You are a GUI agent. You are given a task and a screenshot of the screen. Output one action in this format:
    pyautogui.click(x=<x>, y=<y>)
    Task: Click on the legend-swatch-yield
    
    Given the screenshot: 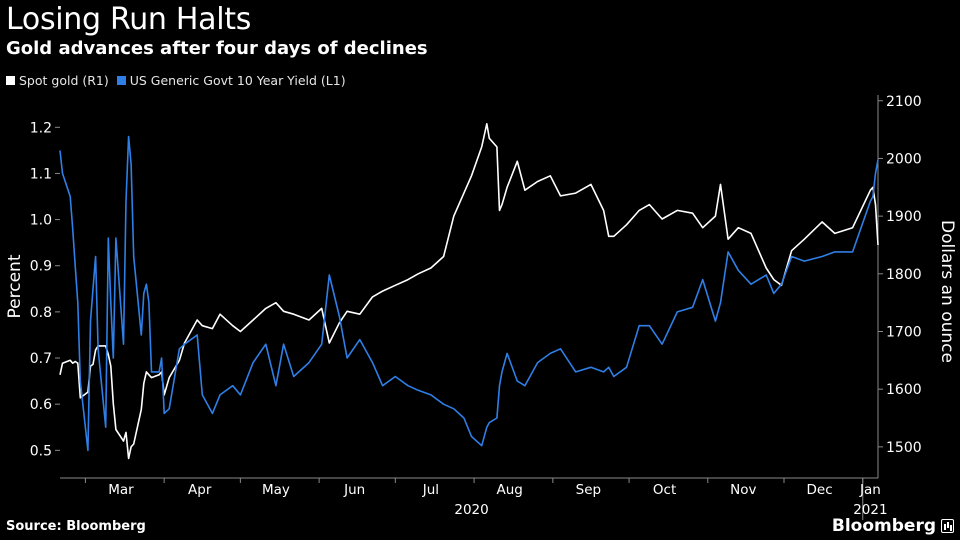 What is the action you would take?
    pyautogui.click(x=121, y=80)
    